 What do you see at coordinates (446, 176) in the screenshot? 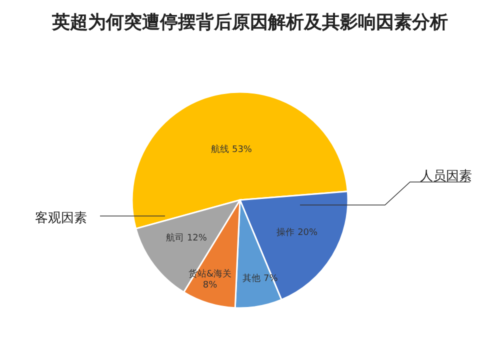
I see `text: 人员因素` at bounding box center [446, 176].